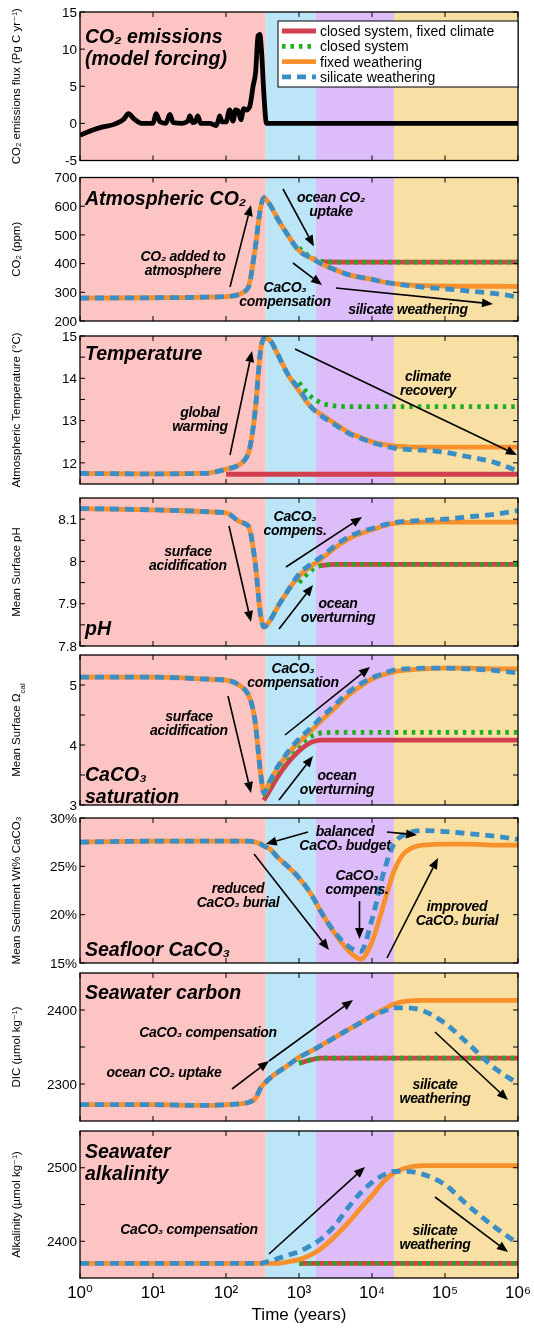  I want to click on legend-label: closed system, fixed climate, so click(407, 30).